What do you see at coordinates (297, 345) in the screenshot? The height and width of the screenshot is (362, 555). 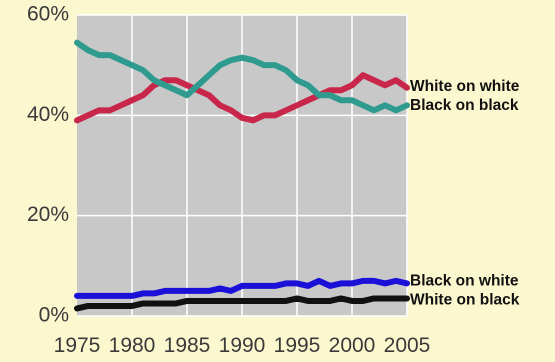 I see `x-tick-label: 1995` at bounding box center [297, 345].